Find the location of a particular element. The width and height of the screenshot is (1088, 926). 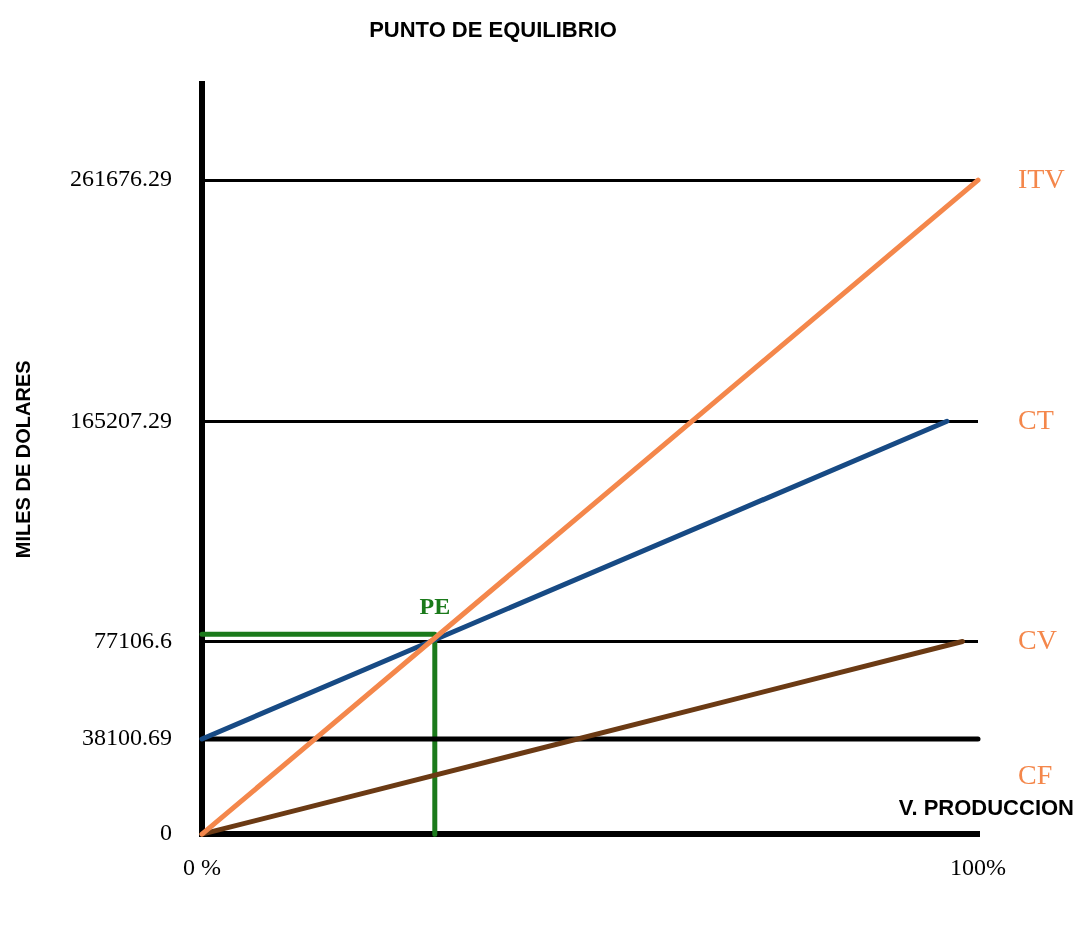

x-axis-title: V. PRODUCCION is located at coordinates (986, 808).